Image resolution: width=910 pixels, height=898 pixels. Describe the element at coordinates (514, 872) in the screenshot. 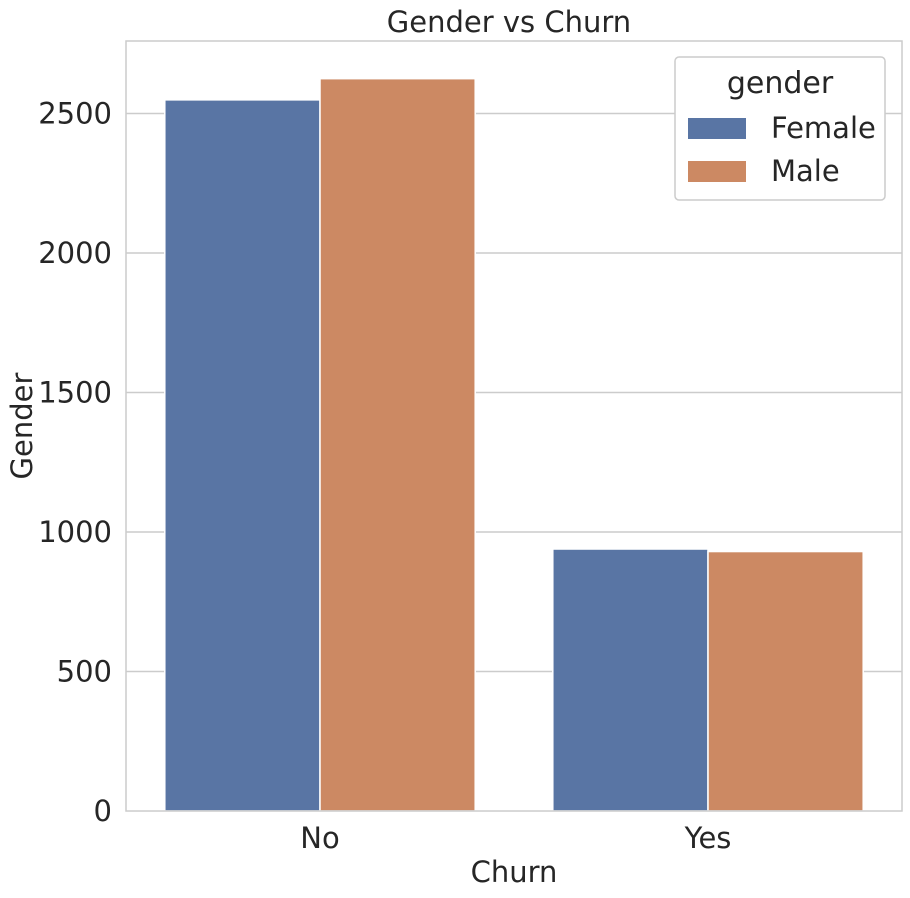

I see `x-axis-title: Churn` at that location.